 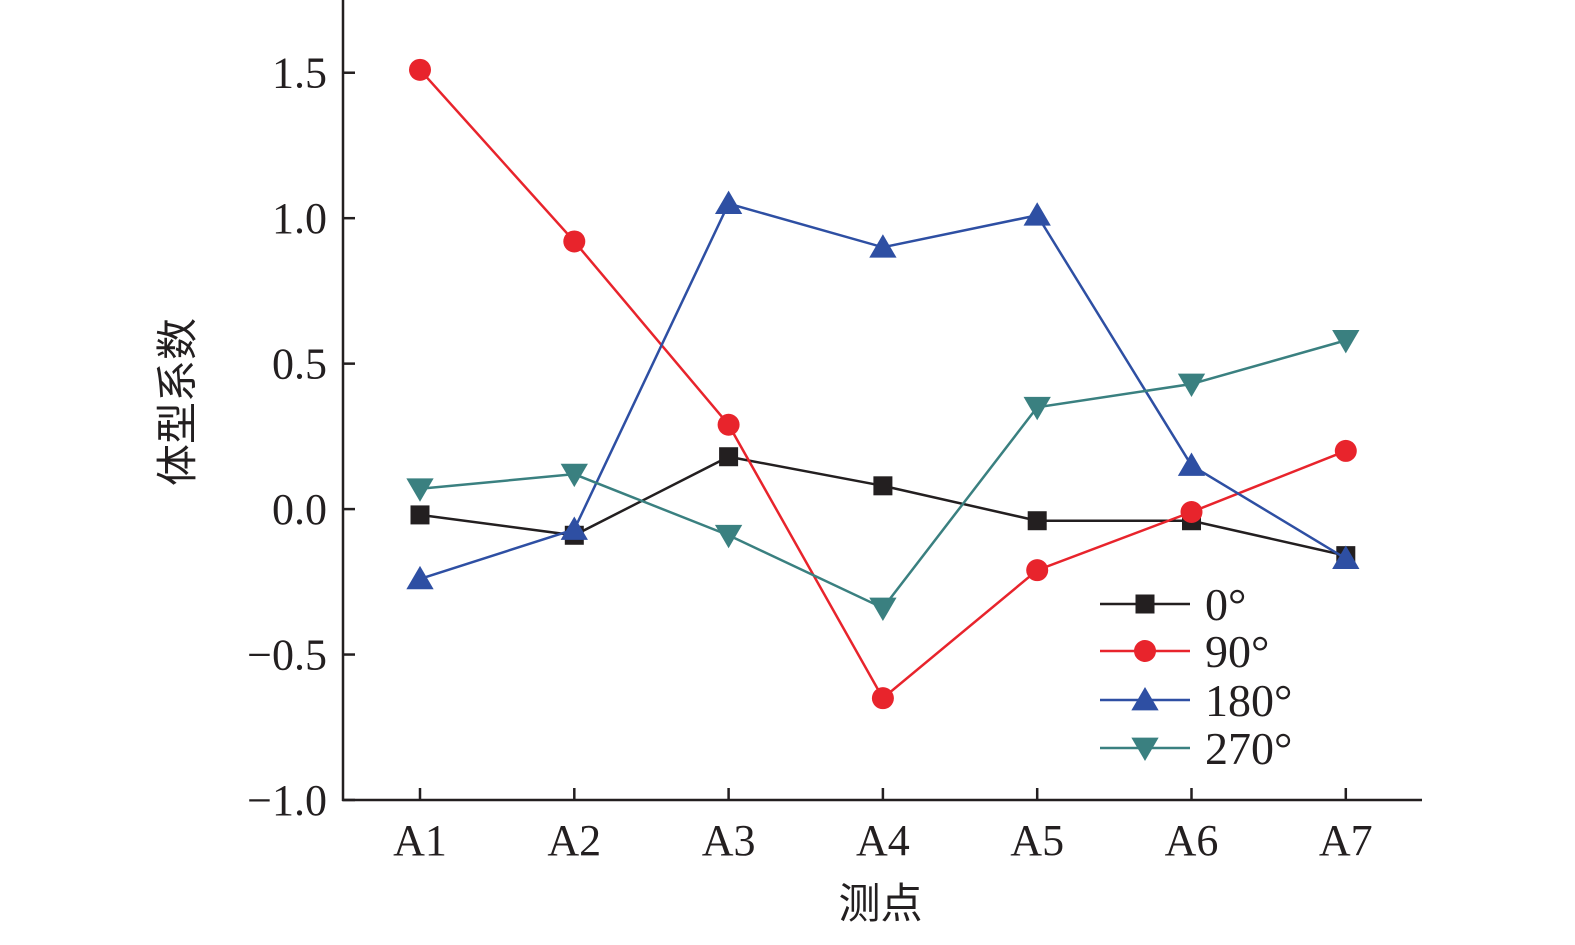 What do you see at coordinates (729, 840) in the screenshot?
I see `x-tick-label: A3` at bounding box center [729, 840].